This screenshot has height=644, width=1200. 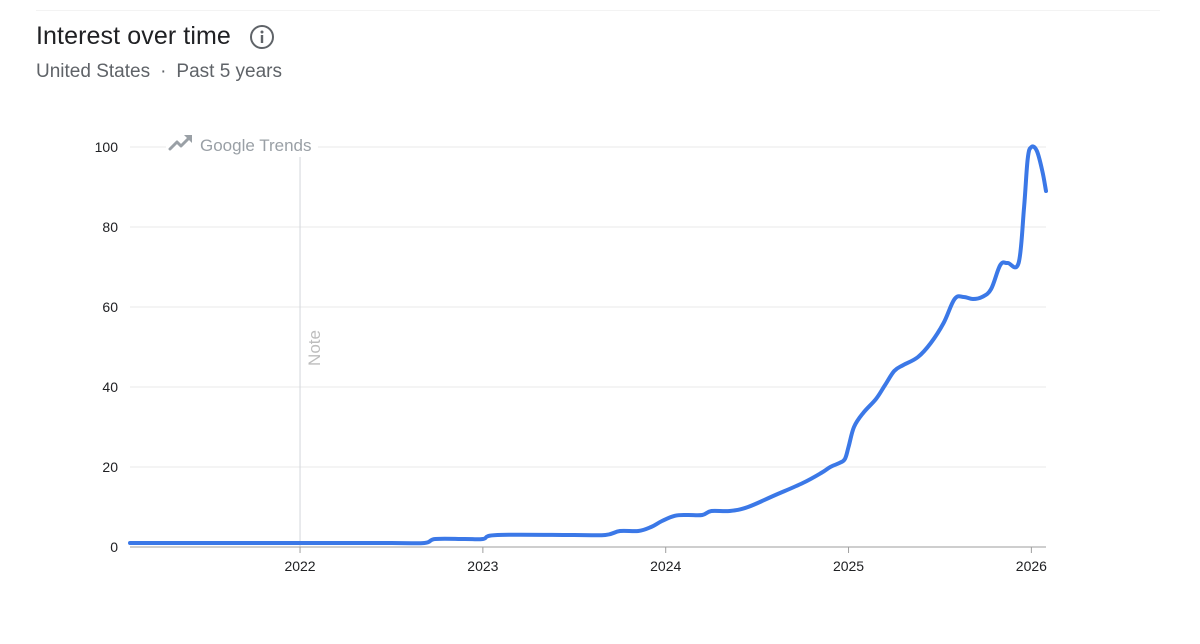 What do you see at coordinates (107, 147) in the screenshot?
I see `y-tick-label-100: 100` at bounding box center [107, 147].